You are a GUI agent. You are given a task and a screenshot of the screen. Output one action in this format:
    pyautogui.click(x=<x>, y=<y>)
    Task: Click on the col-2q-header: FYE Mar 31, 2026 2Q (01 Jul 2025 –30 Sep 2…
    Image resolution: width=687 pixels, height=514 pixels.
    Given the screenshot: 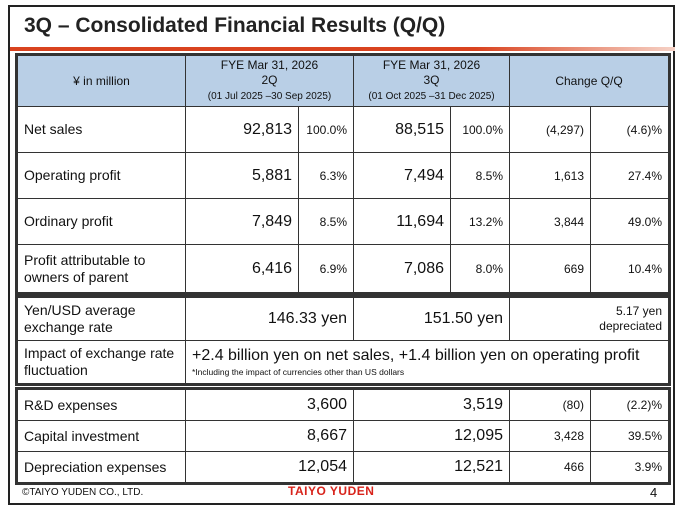 What is the action you would take?
    pyautogui.click(x=269, y=81)
    